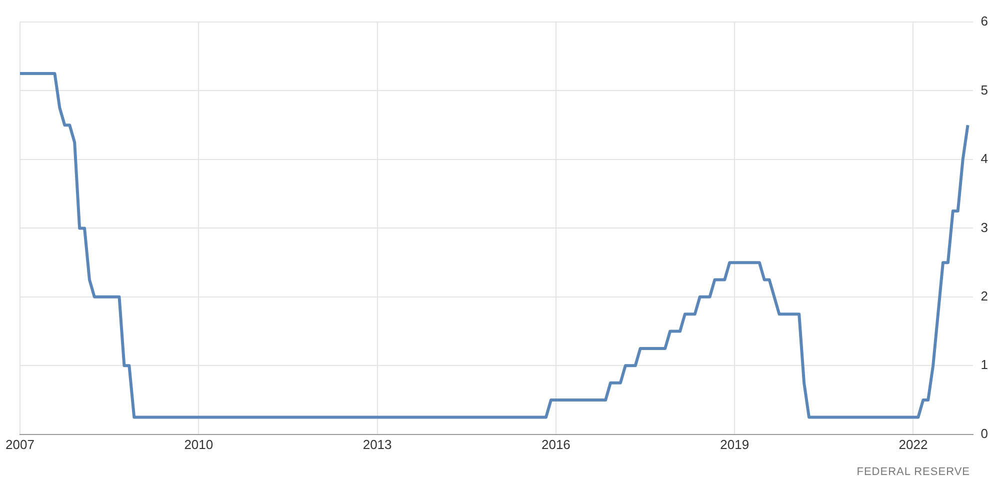 Image resolution: width=1000 pixels, height=492 pixels. I want to click on y-tick-label: 1, so click(984, 364).